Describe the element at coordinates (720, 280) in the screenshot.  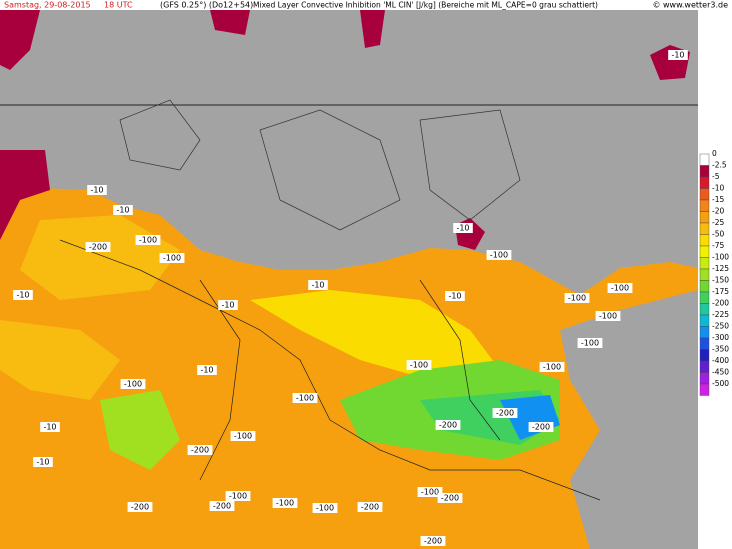
I see `legend-label: -150` at that location.